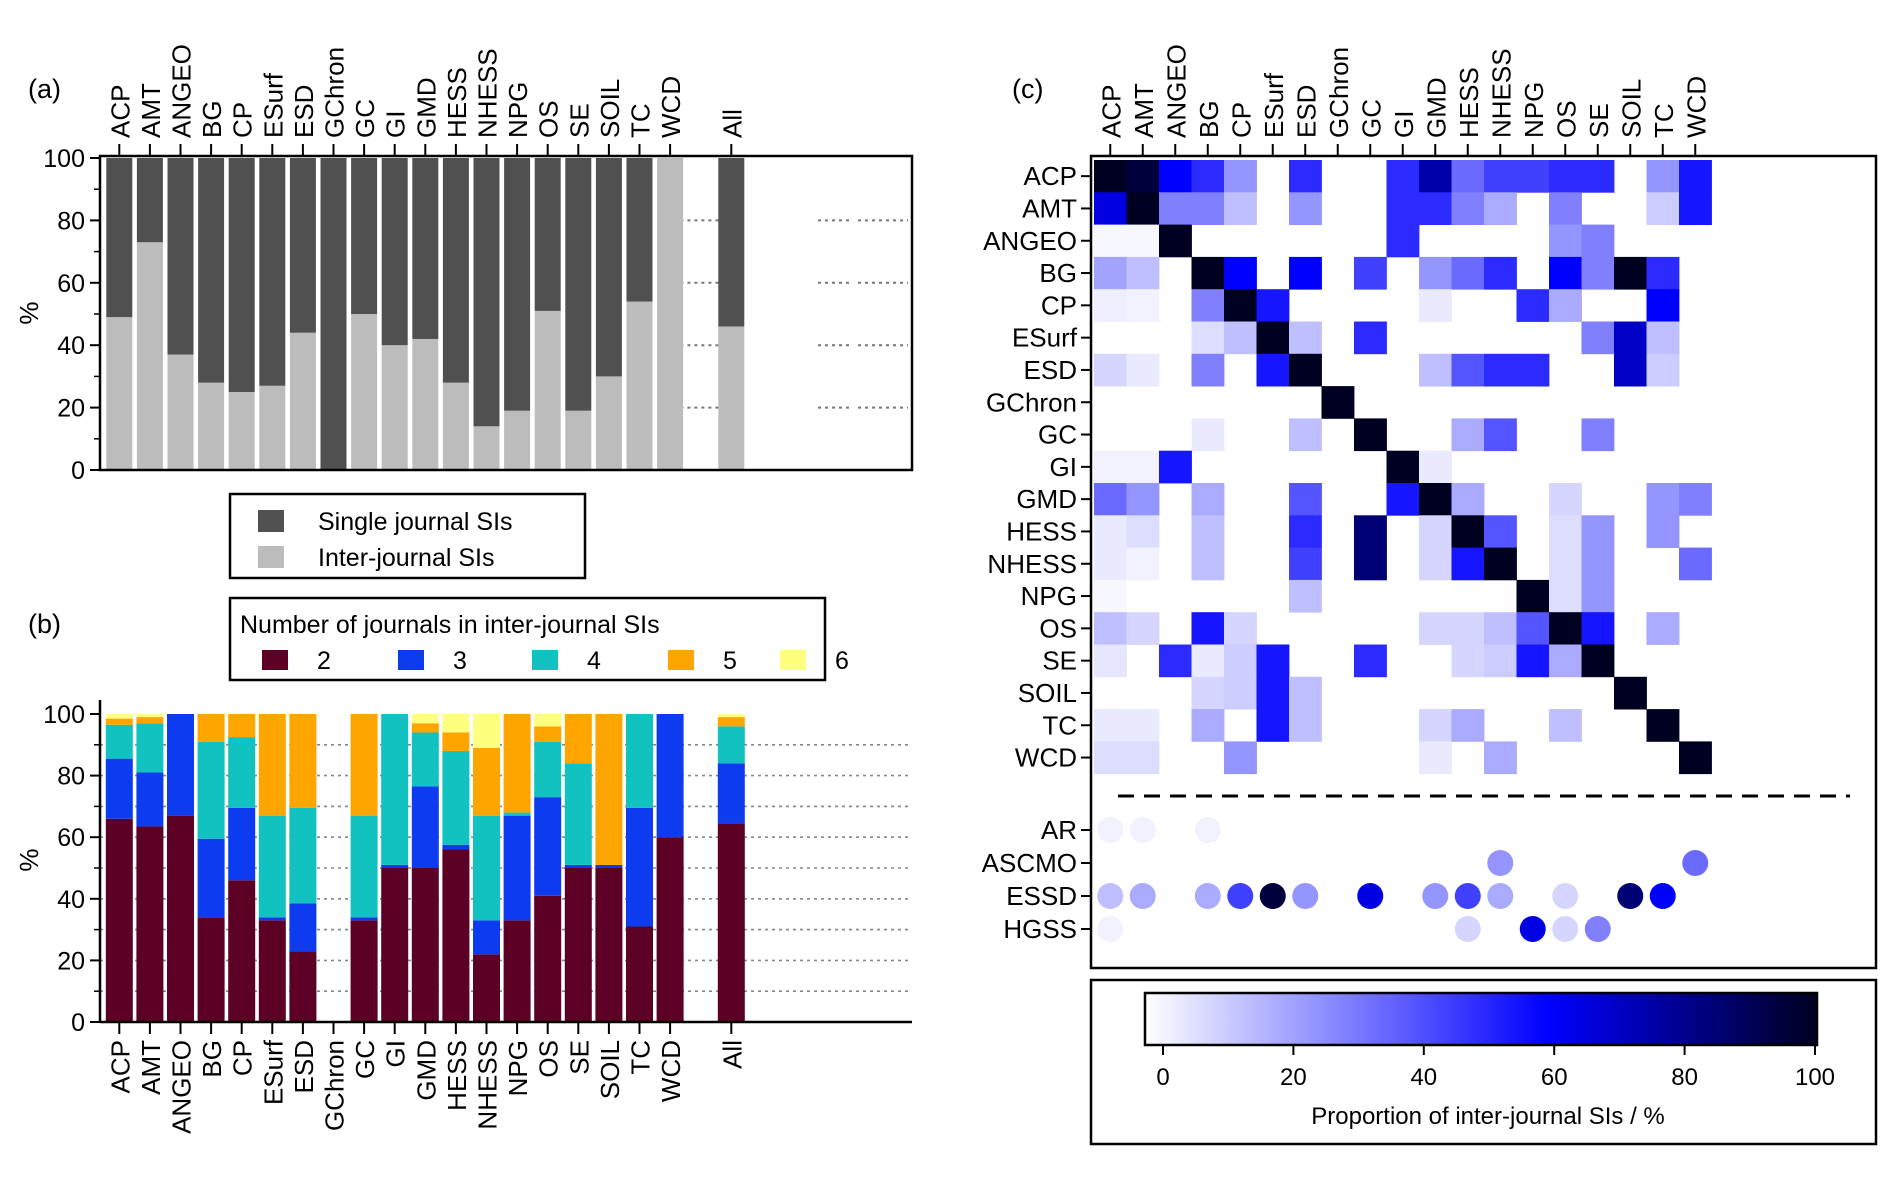 The image size is (1892, 1178). I want to click on cell-cp-npg, so click(1533, 305).